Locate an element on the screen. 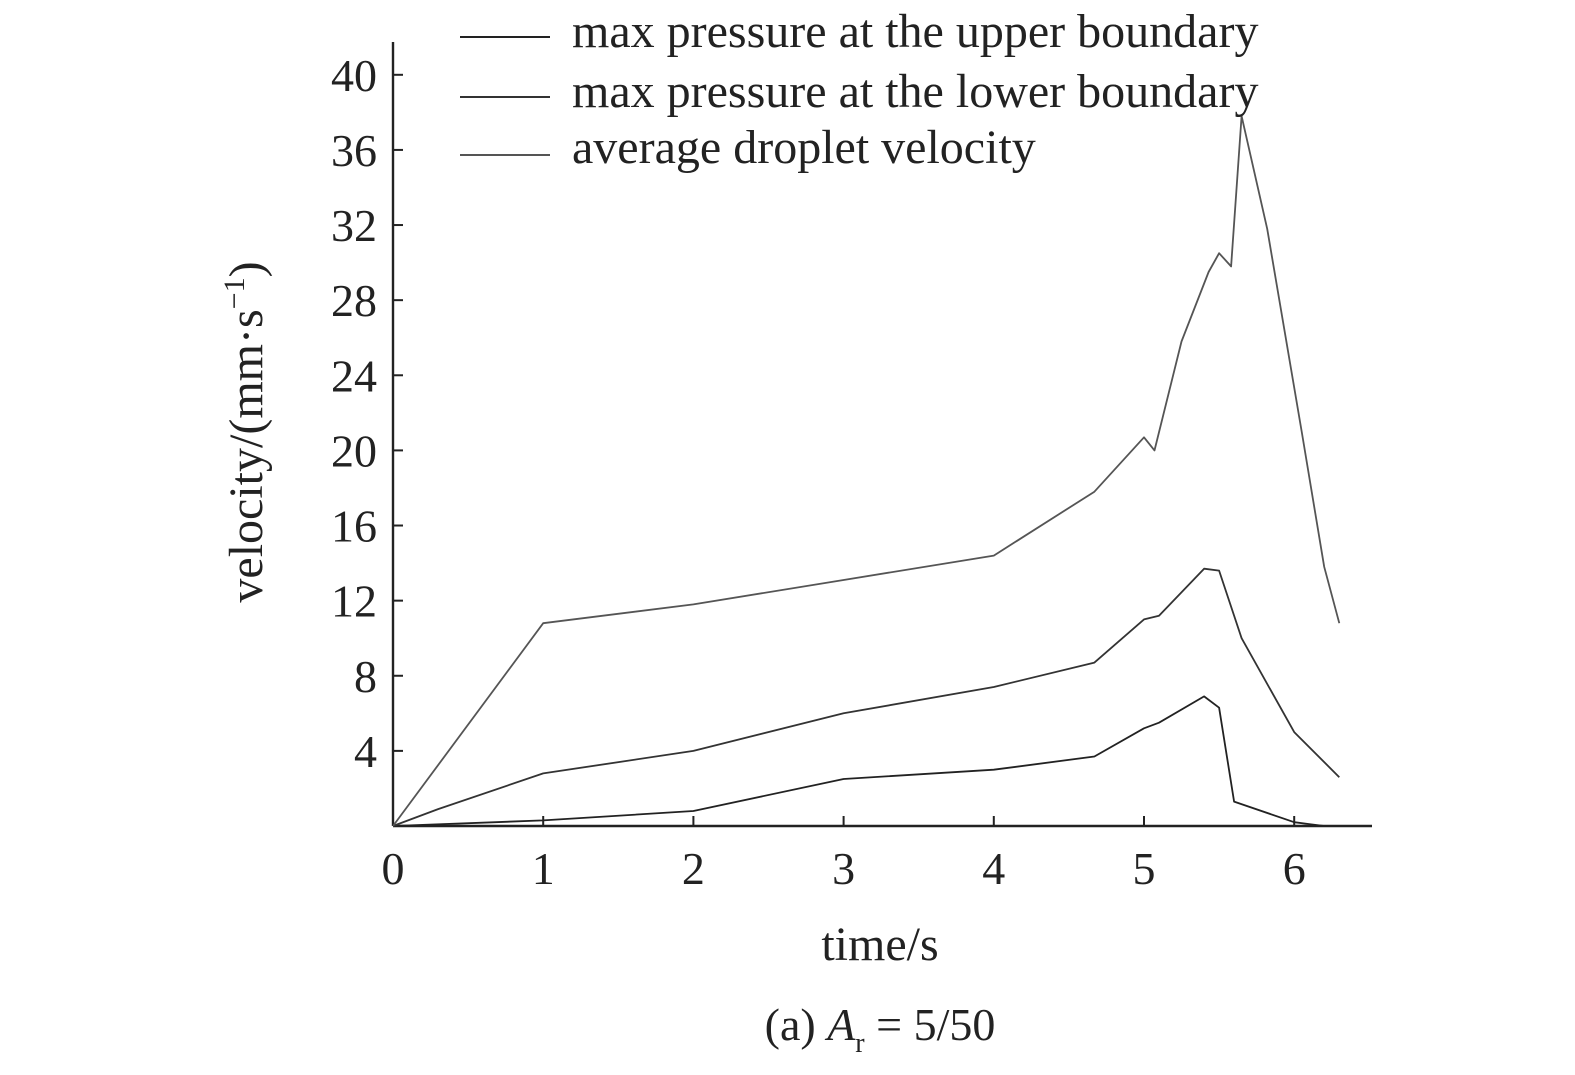 This screenshot has height=1075, width=1575. y-tick-label: 32 is located at coordinates (354, 225).